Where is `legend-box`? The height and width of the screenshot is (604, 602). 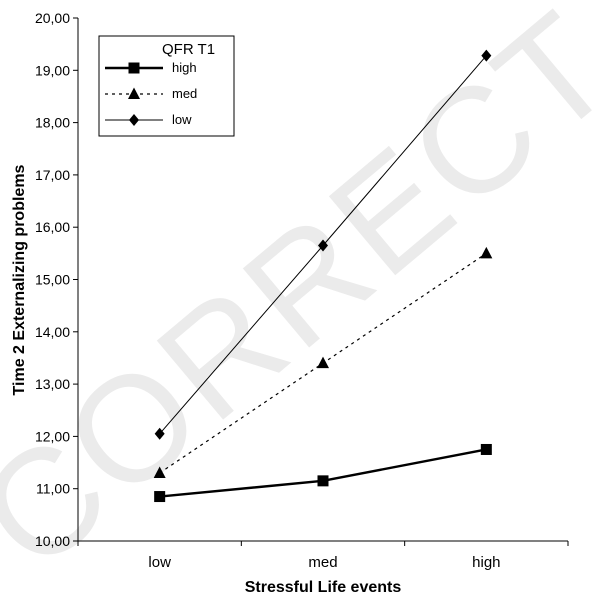 legend-box is located at coordinates (166, 86).